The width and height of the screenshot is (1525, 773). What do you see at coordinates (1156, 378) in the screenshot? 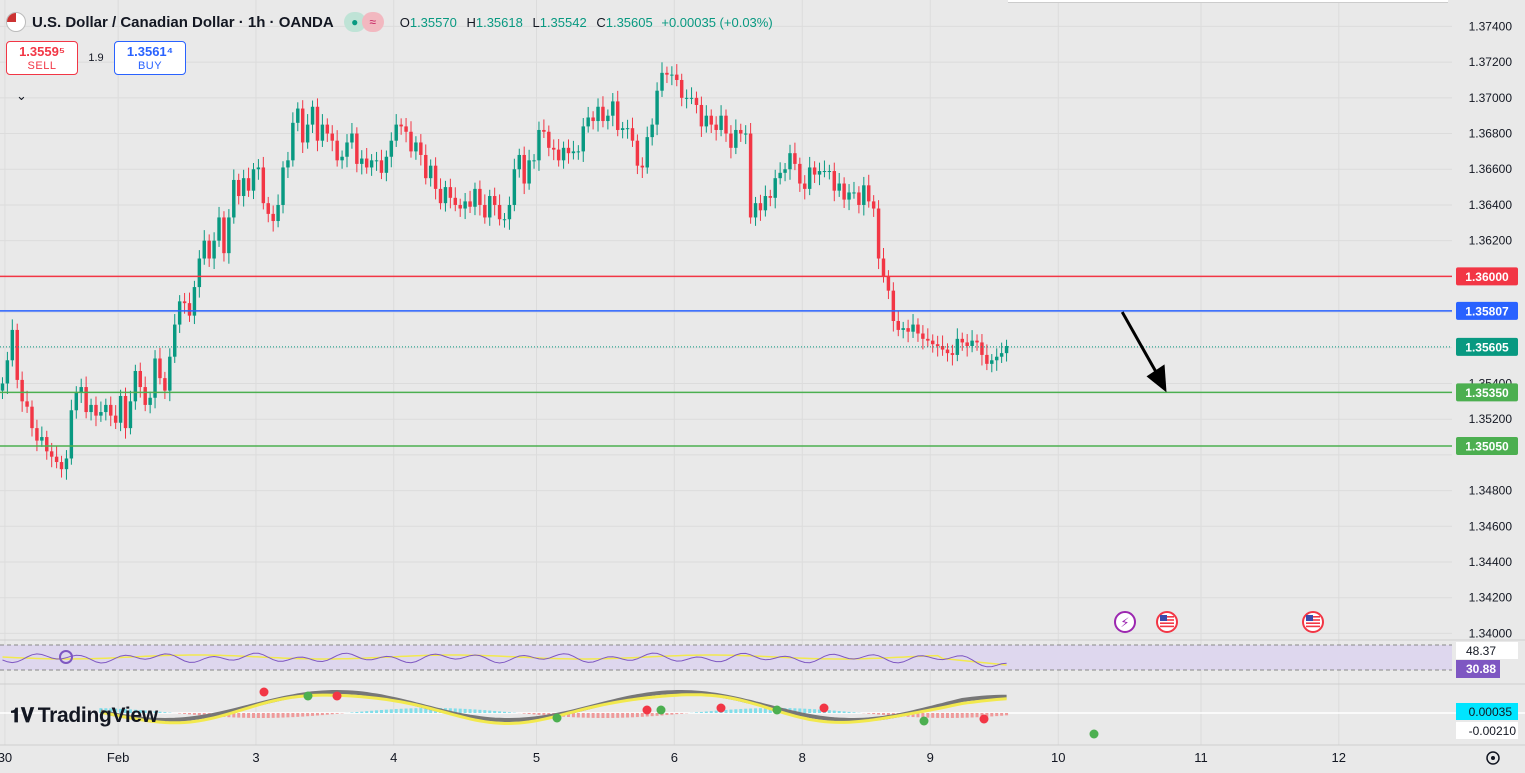
I see `arrow-head` at bounding box center [1156, 378].